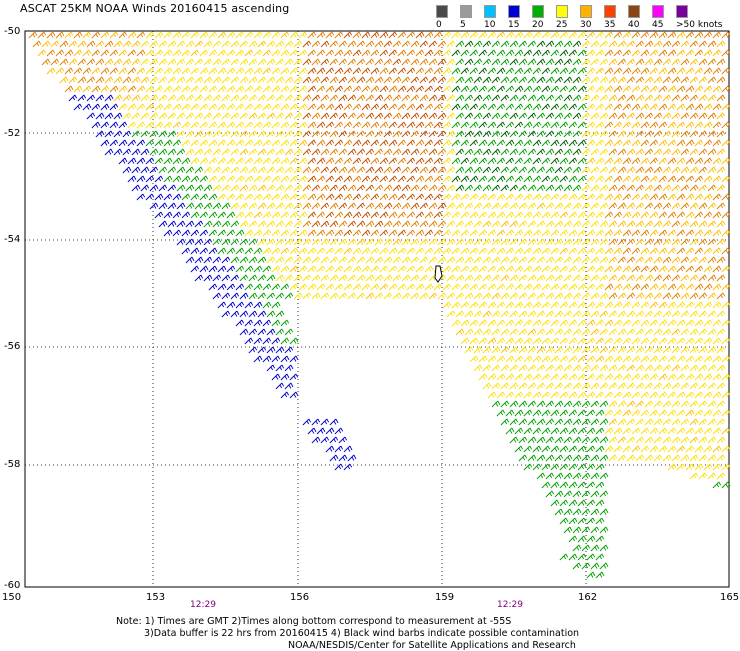 This screenshot has height=651, width=740. Describe the element at coordinates (514, 25) in the screenshot. I see `colorbar-label: 15` at that location.